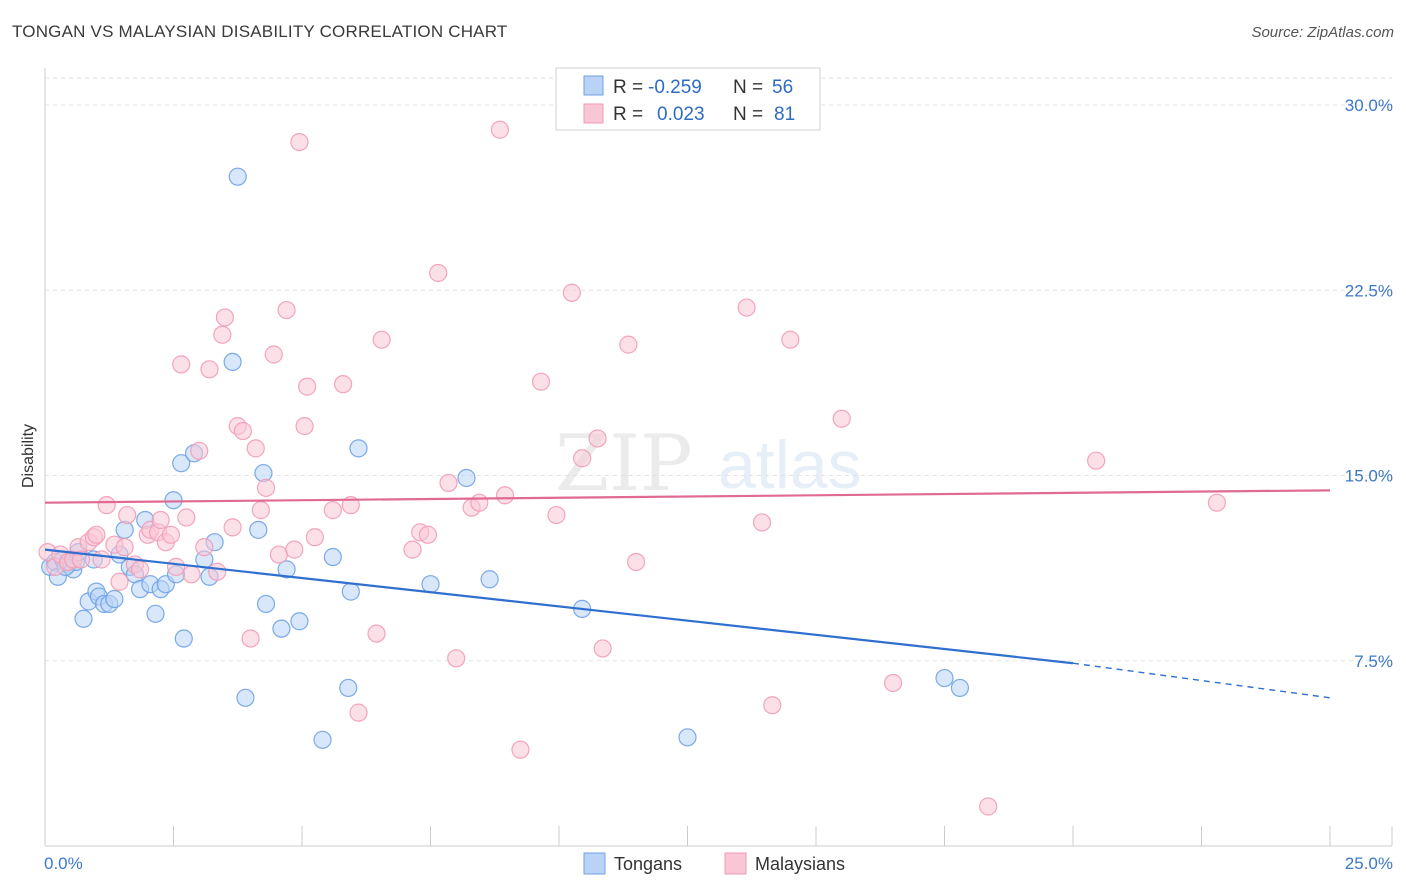 The width and height of the screenshot is (1406, 892). What do you see at coordinates (1369, 105) in the screenshot?
I see `y-tick-label: 30.0%` at bounding box center [1369, 105].